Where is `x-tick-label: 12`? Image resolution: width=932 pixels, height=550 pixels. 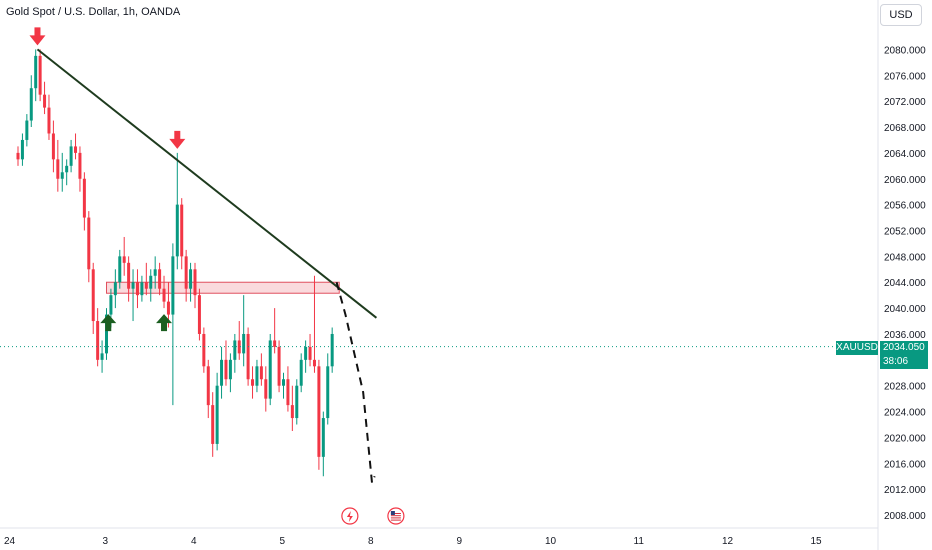 x-tick-label: 12 is located at coordinates (728, 541).